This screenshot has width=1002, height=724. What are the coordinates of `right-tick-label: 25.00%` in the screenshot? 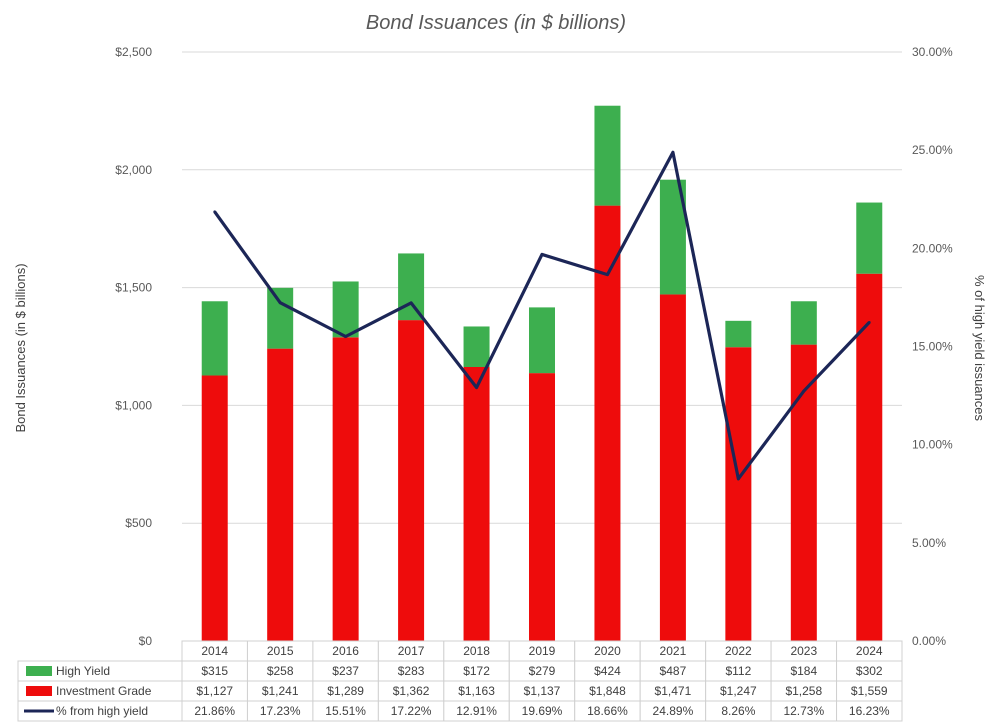 It's located at (932, 150).